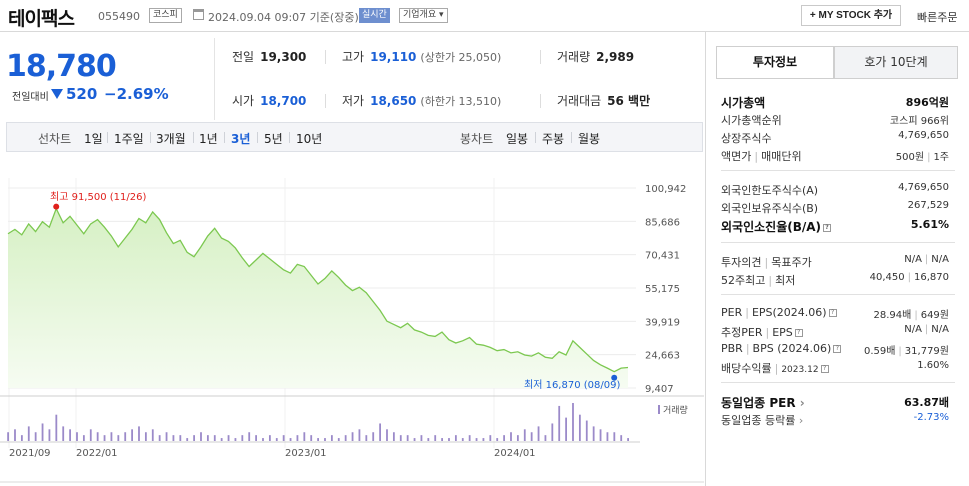  I want to click on info-row-value: 28.94배 | 649원, so click(911, 315).